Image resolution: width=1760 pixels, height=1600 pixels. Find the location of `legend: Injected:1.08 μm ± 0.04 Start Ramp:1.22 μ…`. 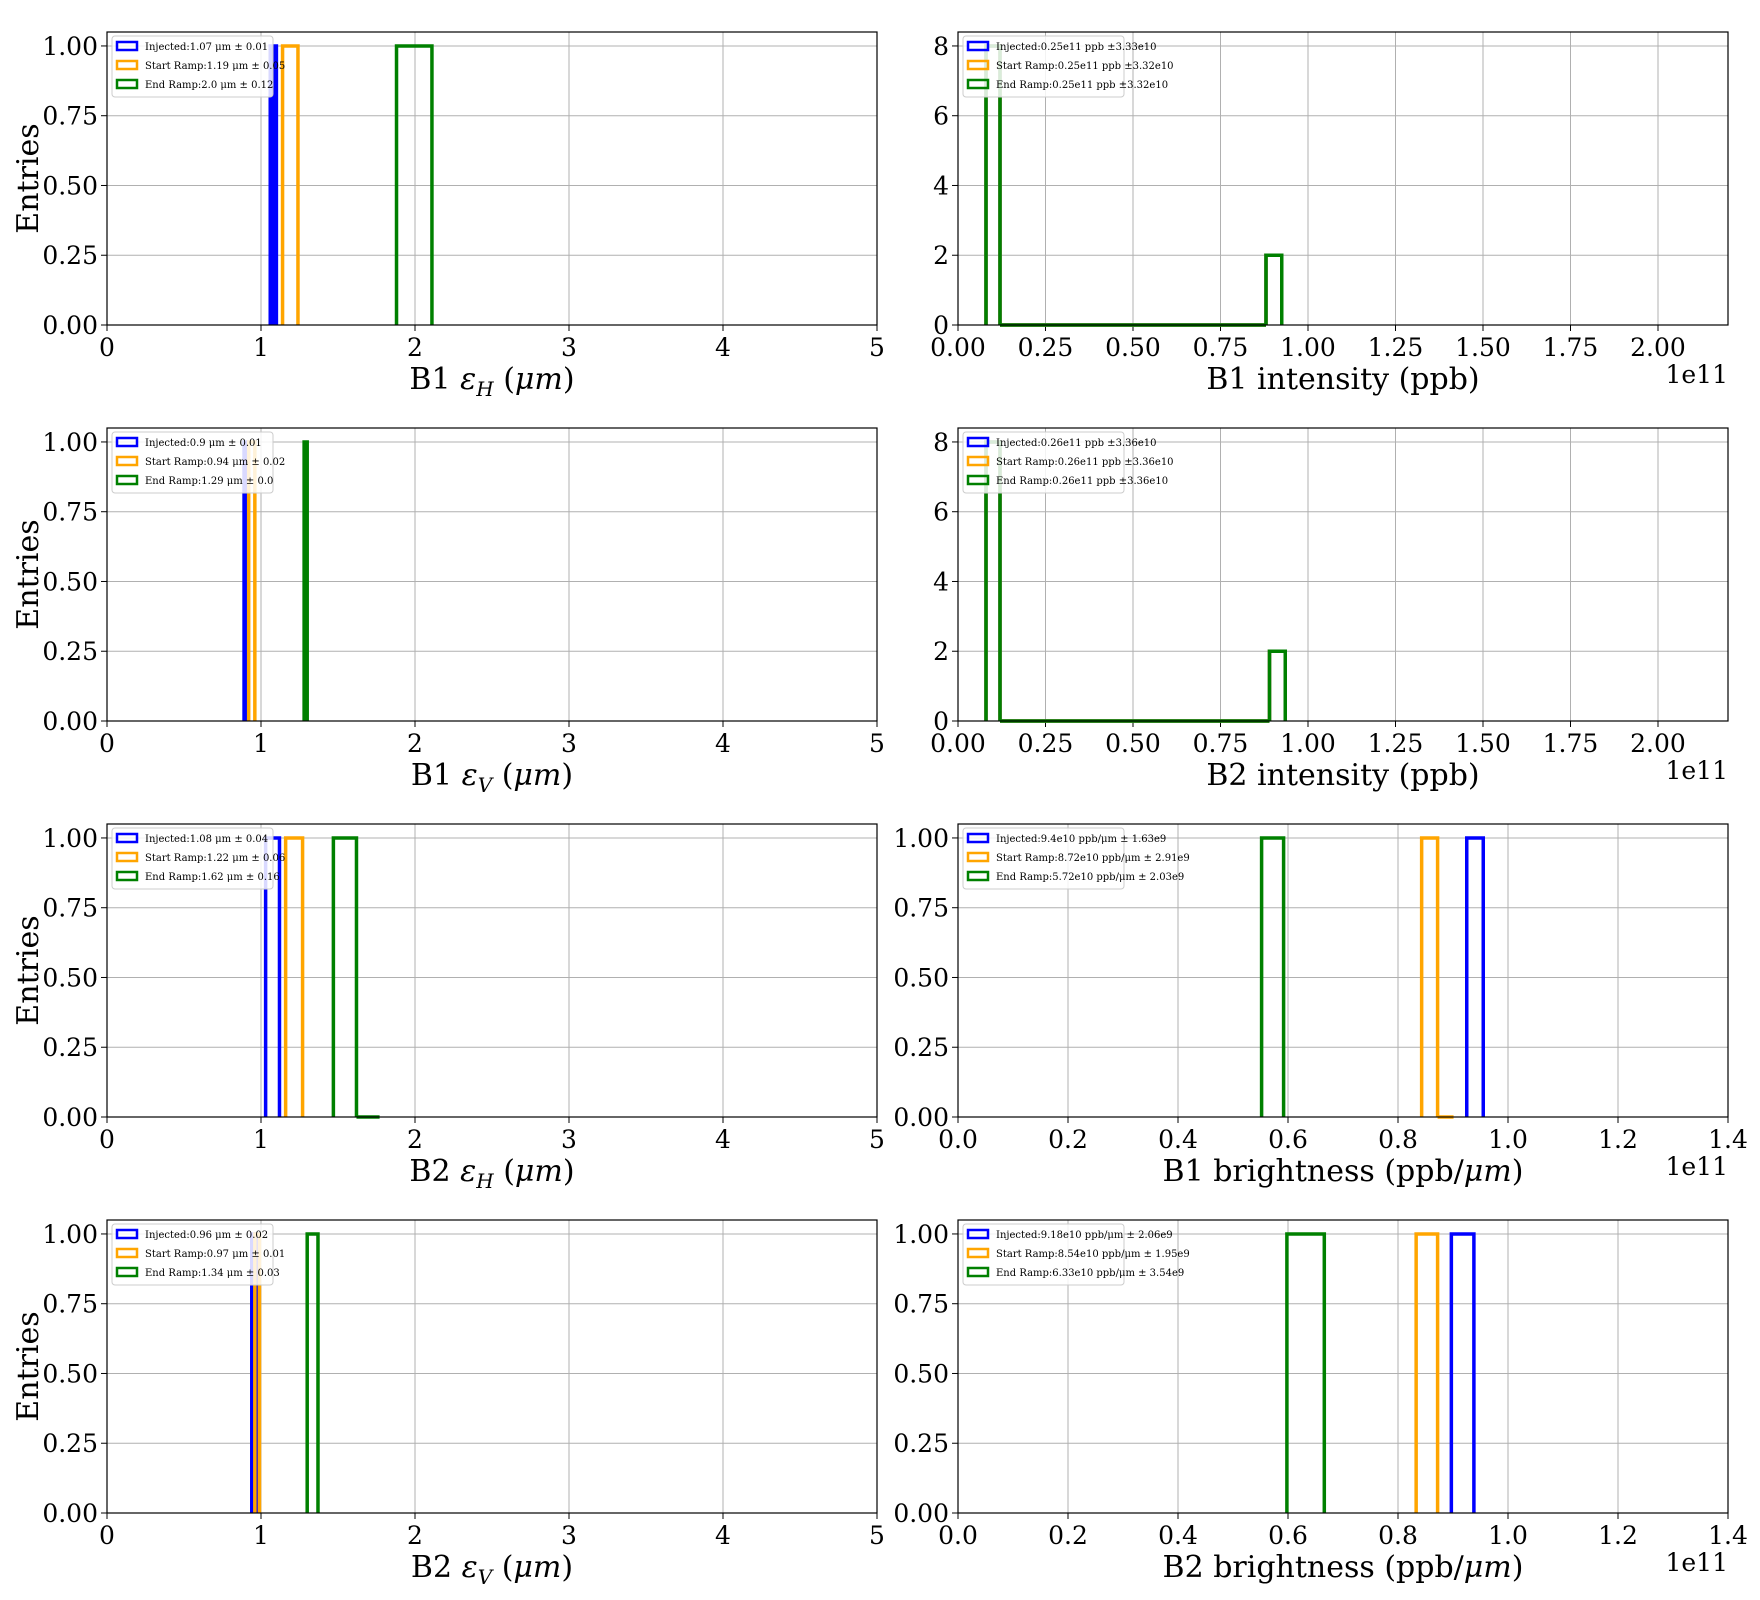

legend: Injected:1.08 μm ± 0.04 Start Ramp:1.22 μ… is located at coordinates (198, 858).